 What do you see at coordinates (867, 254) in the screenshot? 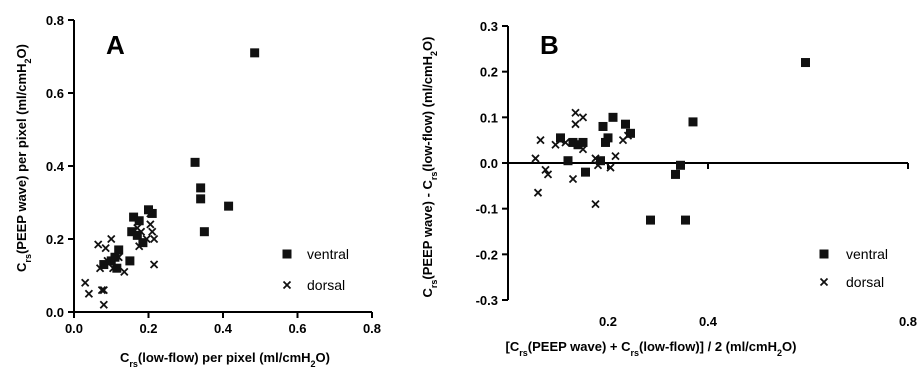
I see `legend-label-ventral-b: ventral` at bounding box center [867, 254].